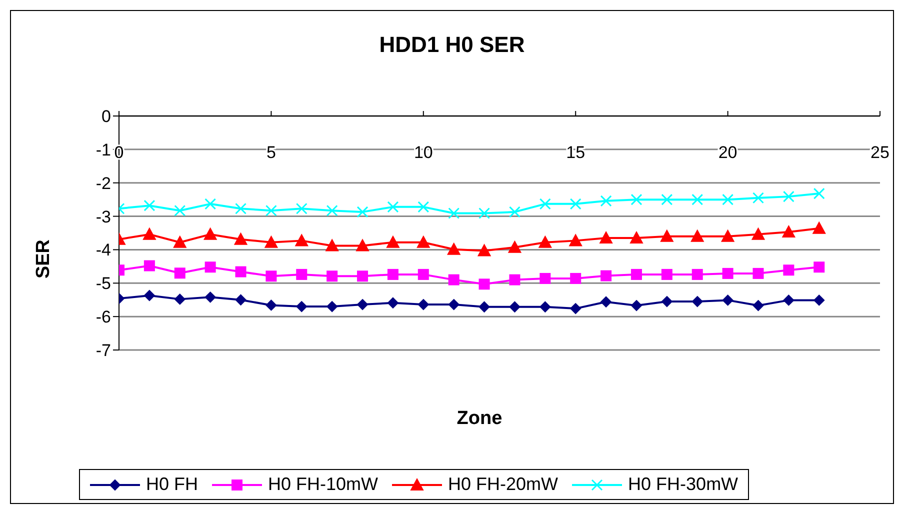  I want to click on y-tick-label: -5, so click(103, 284).